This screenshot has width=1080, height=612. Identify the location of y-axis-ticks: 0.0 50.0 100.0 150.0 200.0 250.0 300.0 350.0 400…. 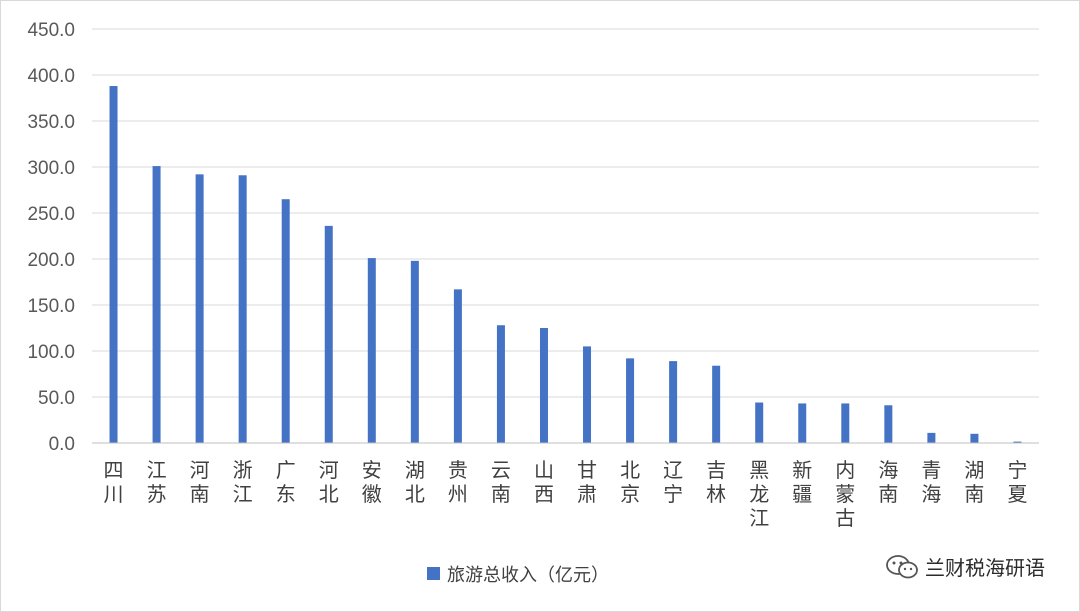
(51, 237).